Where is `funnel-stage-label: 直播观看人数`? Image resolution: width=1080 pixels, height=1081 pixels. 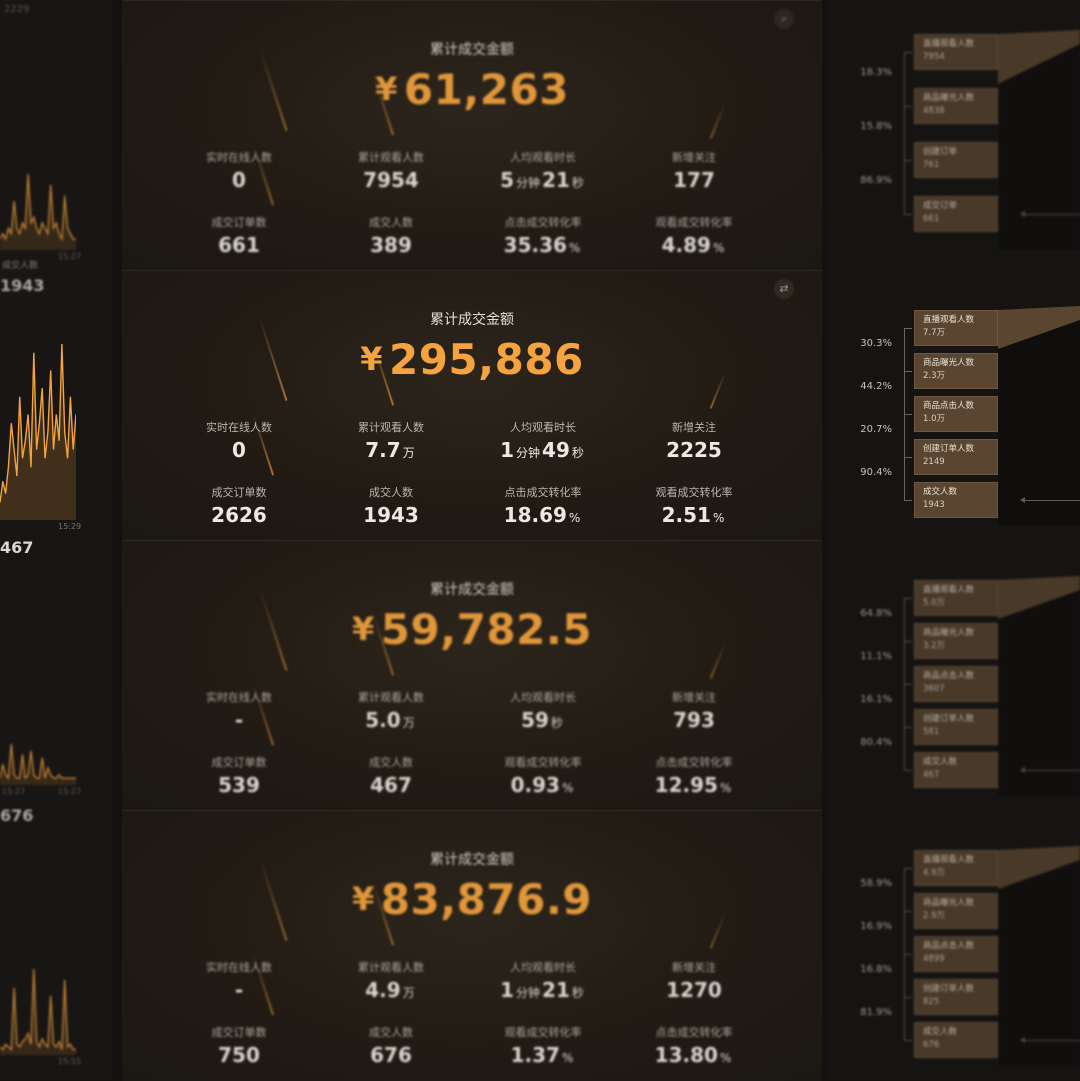
funnel-stage-label: 直播观看人数 is located at coordinates (949, 860).